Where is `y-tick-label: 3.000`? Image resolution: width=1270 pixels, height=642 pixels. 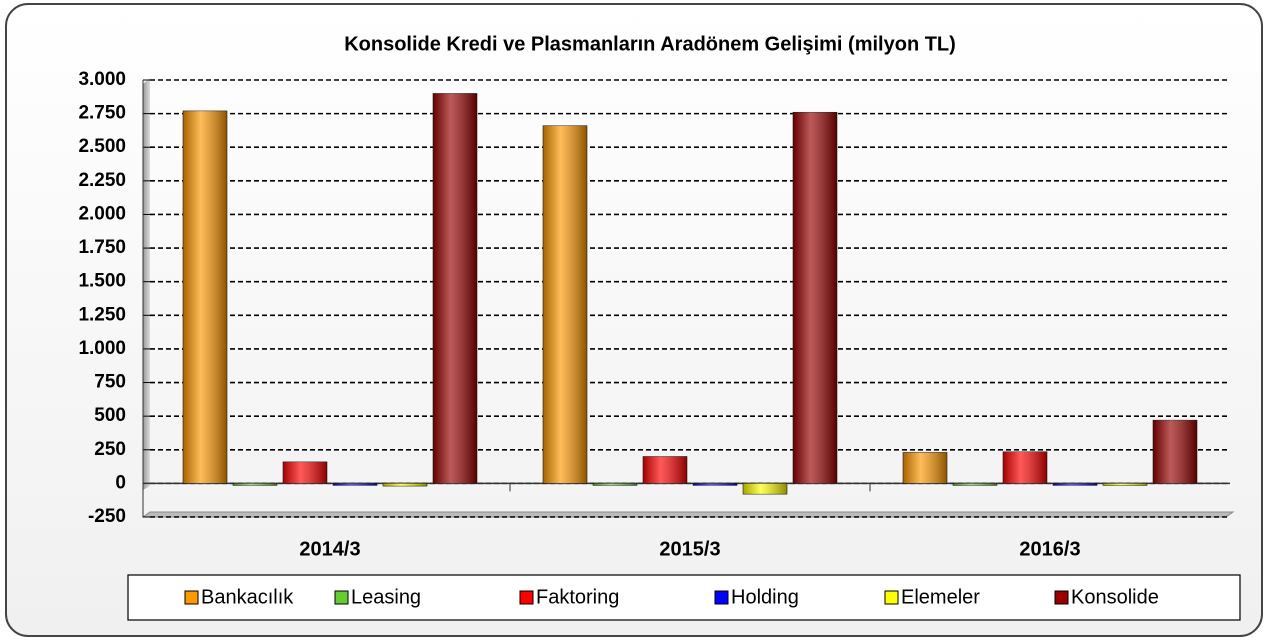
y-tick-label: 3.000 is located at coordinates (102, 79).